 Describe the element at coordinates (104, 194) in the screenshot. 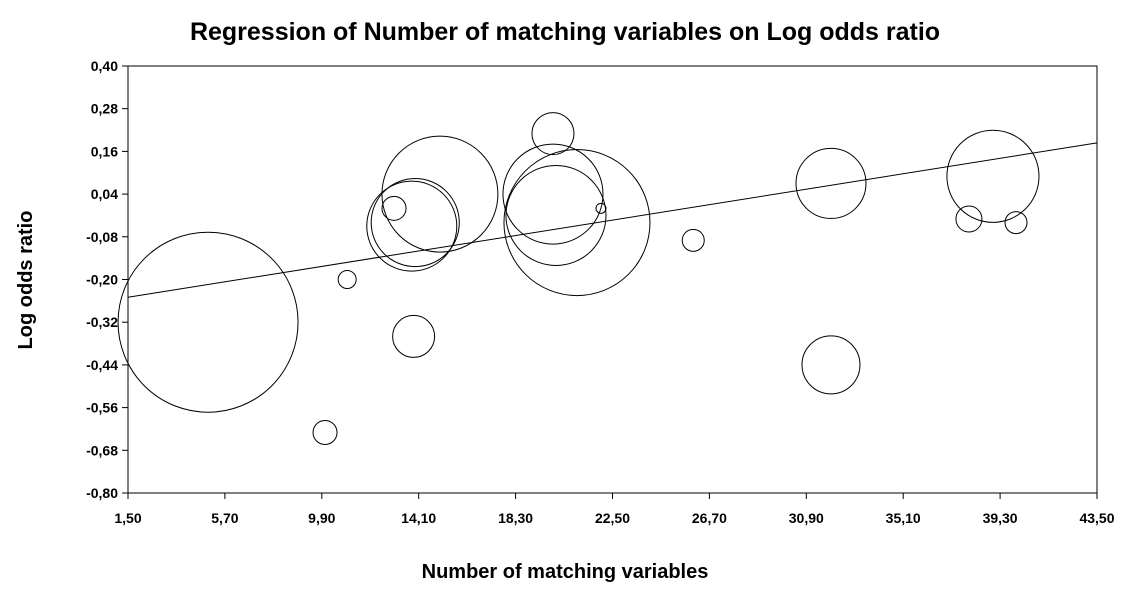

I see `y-tick-label: 0,04` at that location.